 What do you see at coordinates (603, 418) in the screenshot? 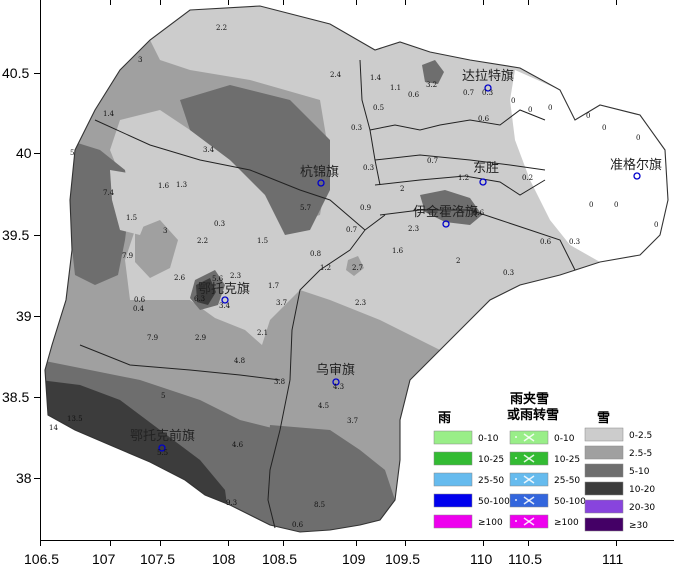
I see `legend-snow-title: 雪` at bounding box center [603, 418].